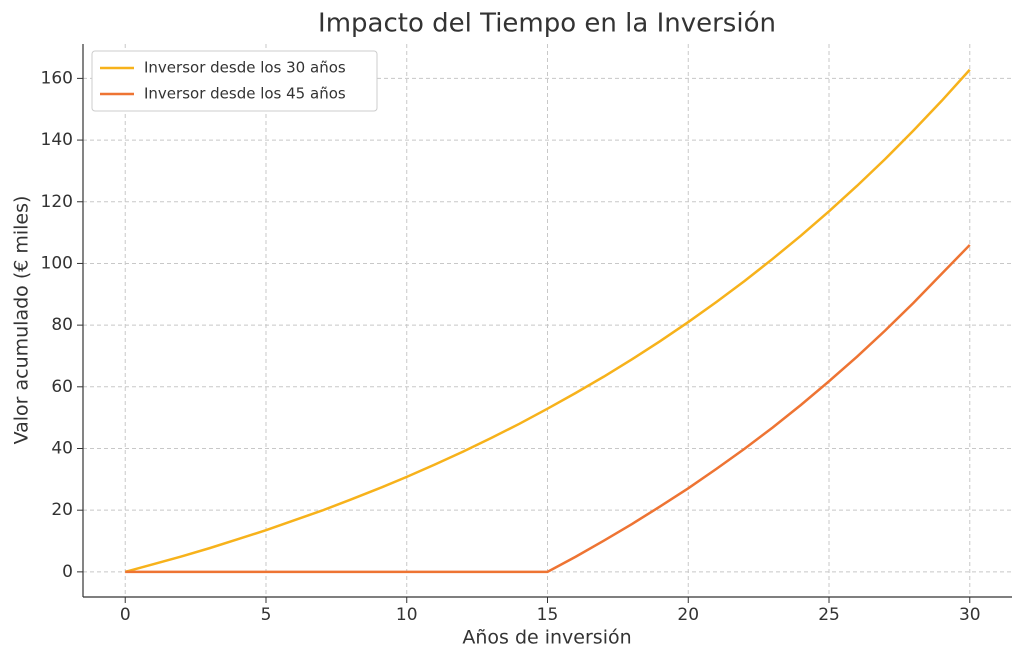  Describe the element at coordinates (407, 615) in the screenshot. I see `x-tick-label: 10` at that location.